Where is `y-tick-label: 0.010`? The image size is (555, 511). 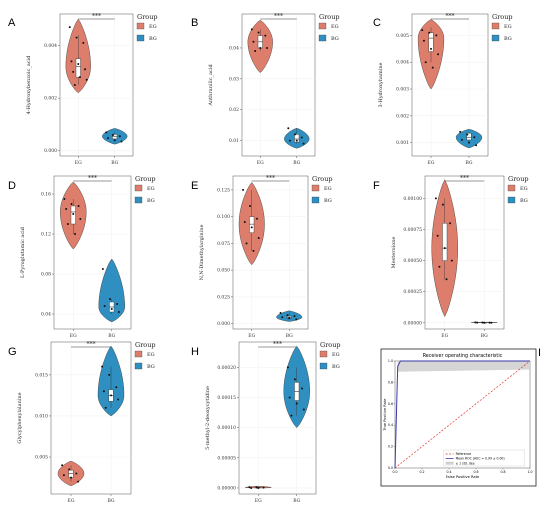
y-tick-label: 0.010 is located at coordinates (41, 416).